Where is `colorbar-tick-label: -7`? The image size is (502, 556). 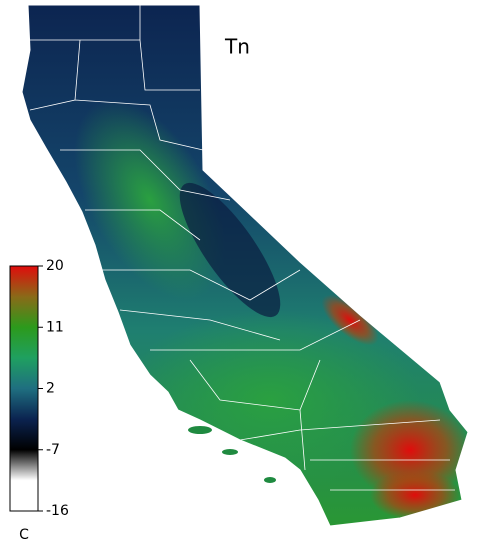
colorbar-tick-label: -7 is located at coordinates (53, 450).